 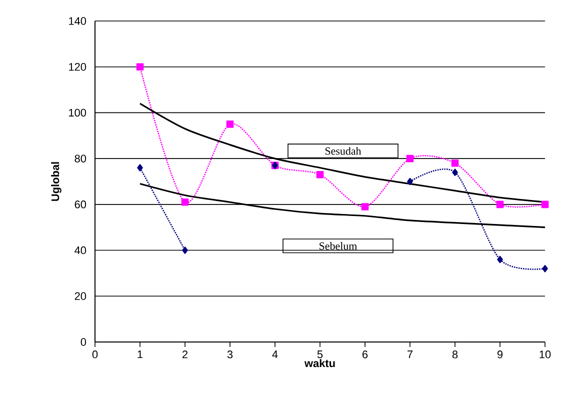 I want to click on x-tick-label: 9, so click(x=500, y=354).